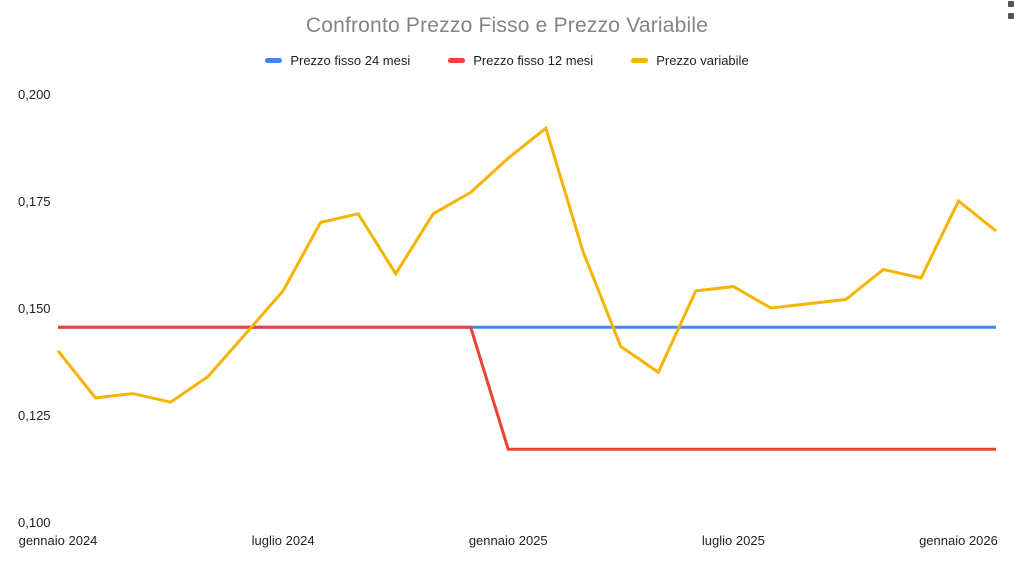 The height and width of the screenshot is (566, 1014). I want to click on y-axis-tick-label: 0,150, so click(34, 308).